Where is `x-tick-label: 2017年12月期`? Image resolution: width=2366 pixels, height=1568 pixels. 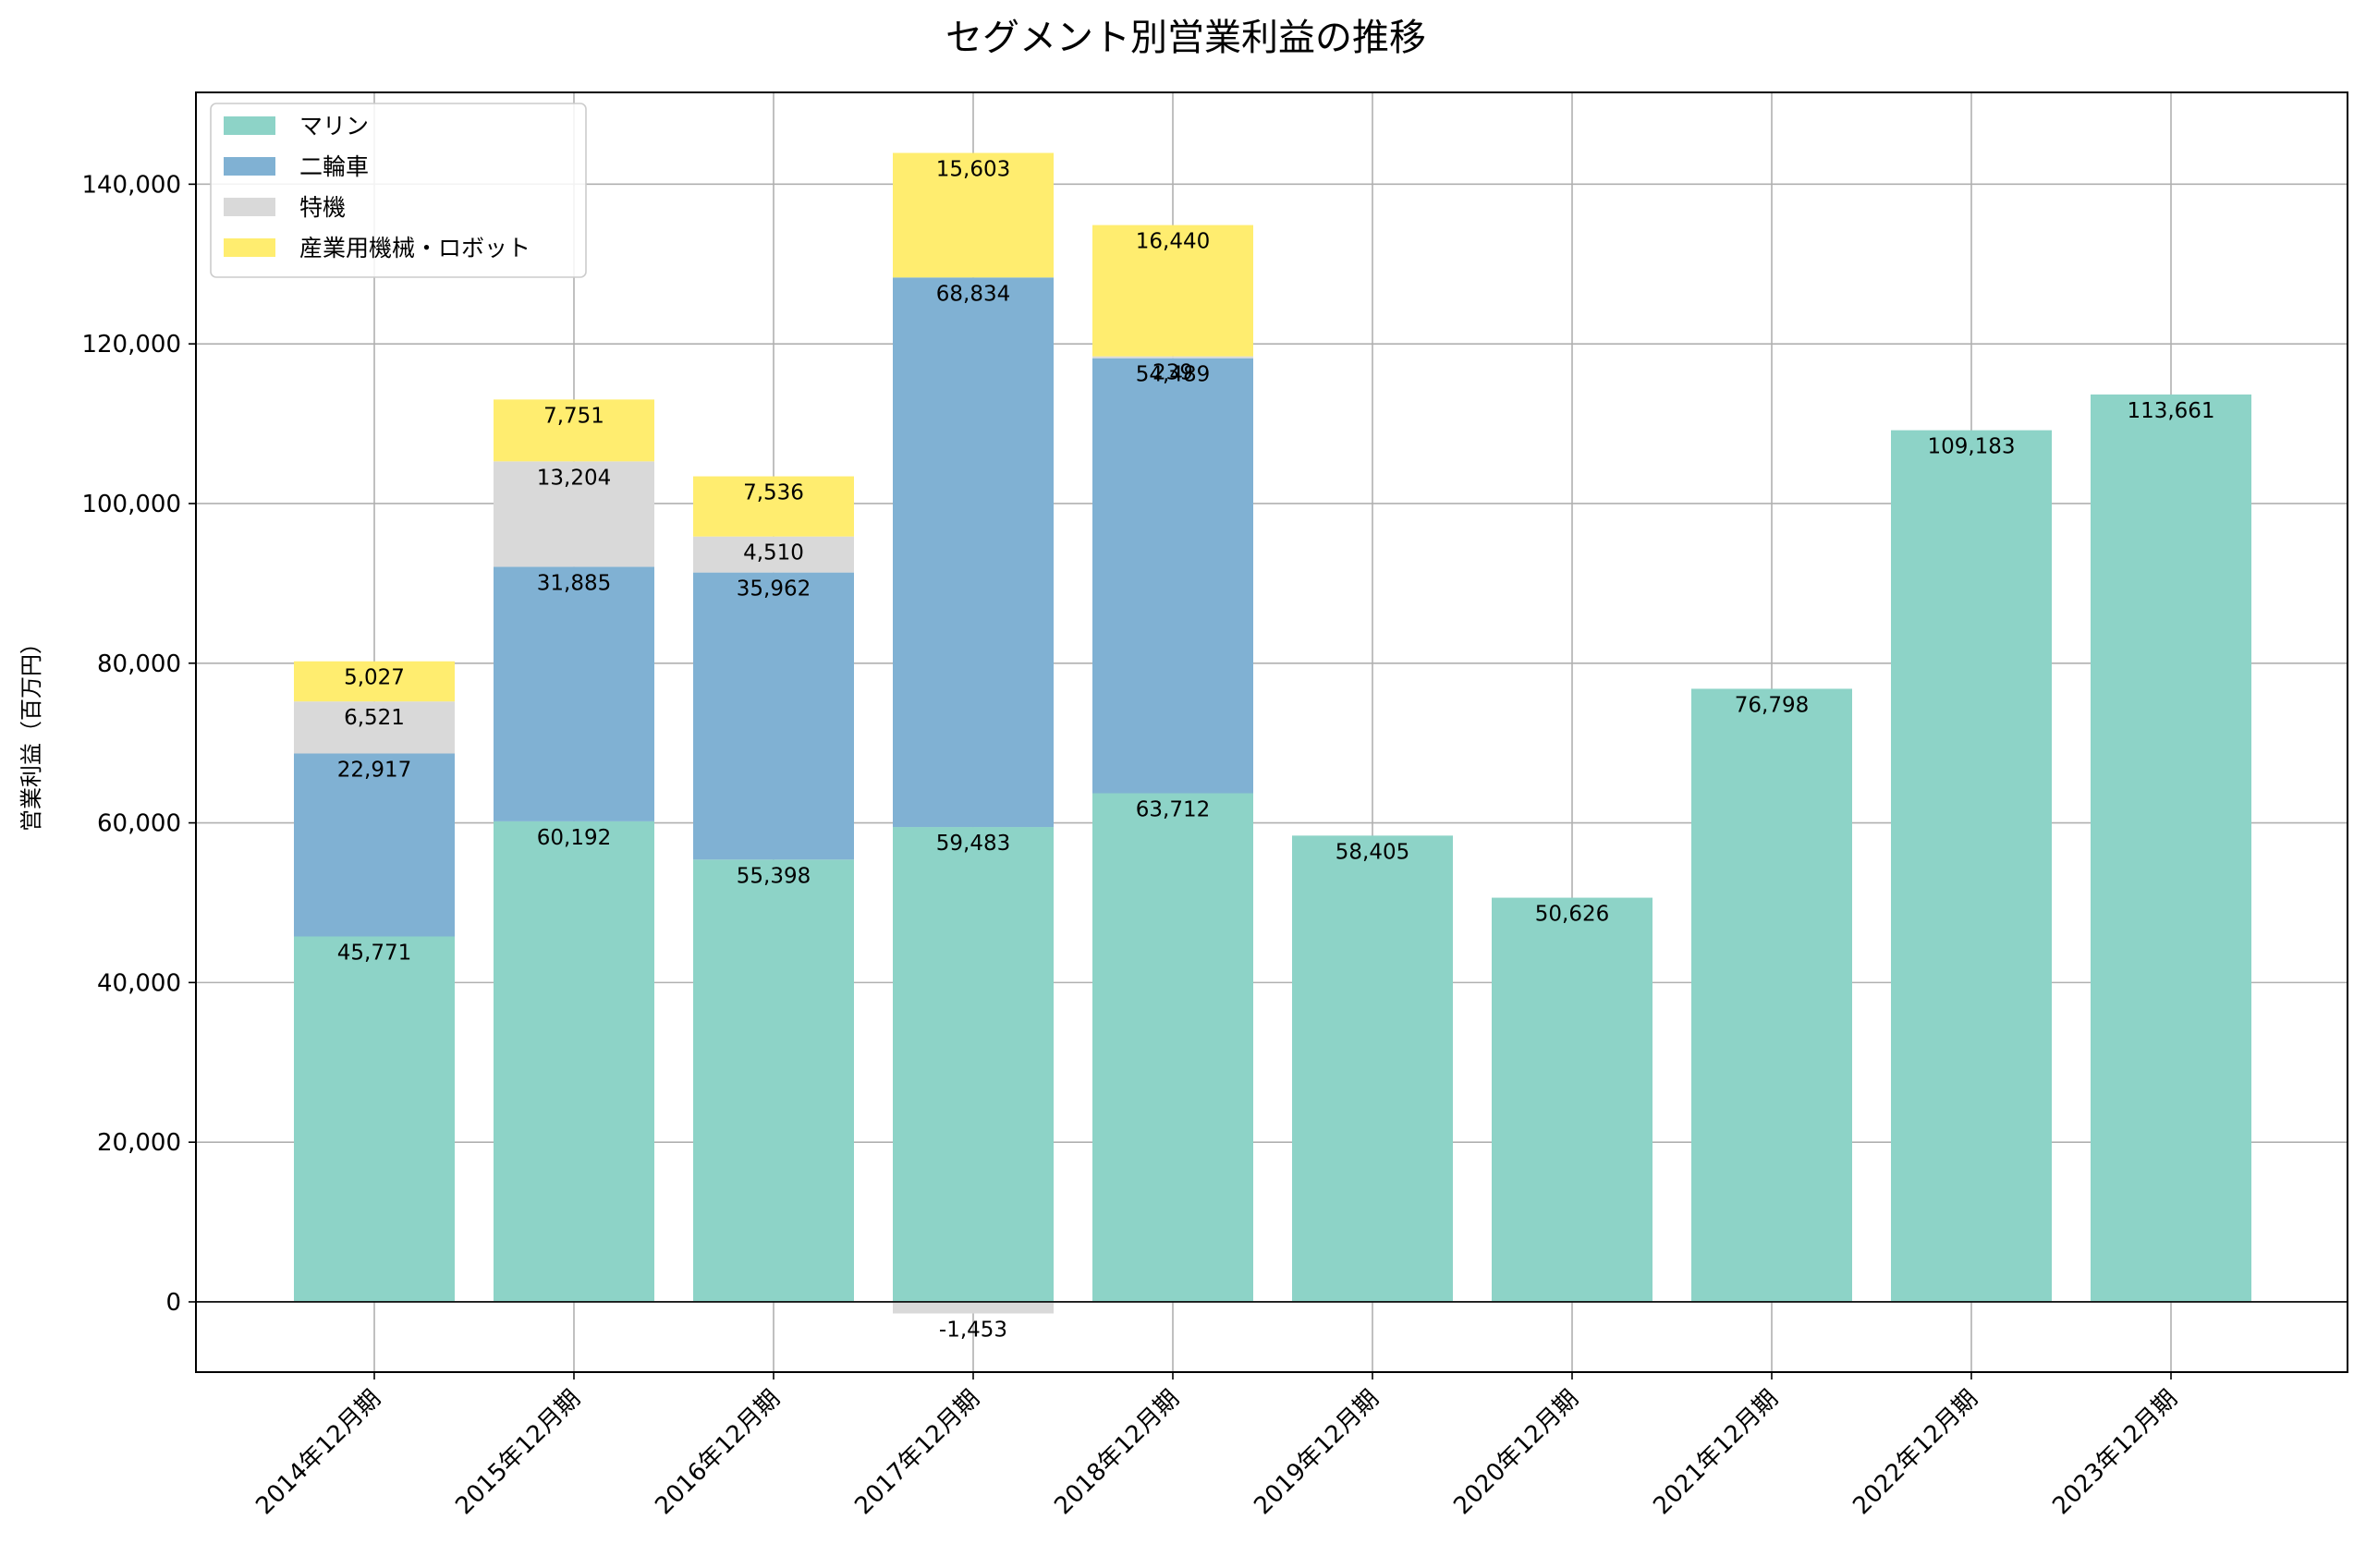
x-tick-label: 2017年12月期 is located at coordinates (917, 1453).